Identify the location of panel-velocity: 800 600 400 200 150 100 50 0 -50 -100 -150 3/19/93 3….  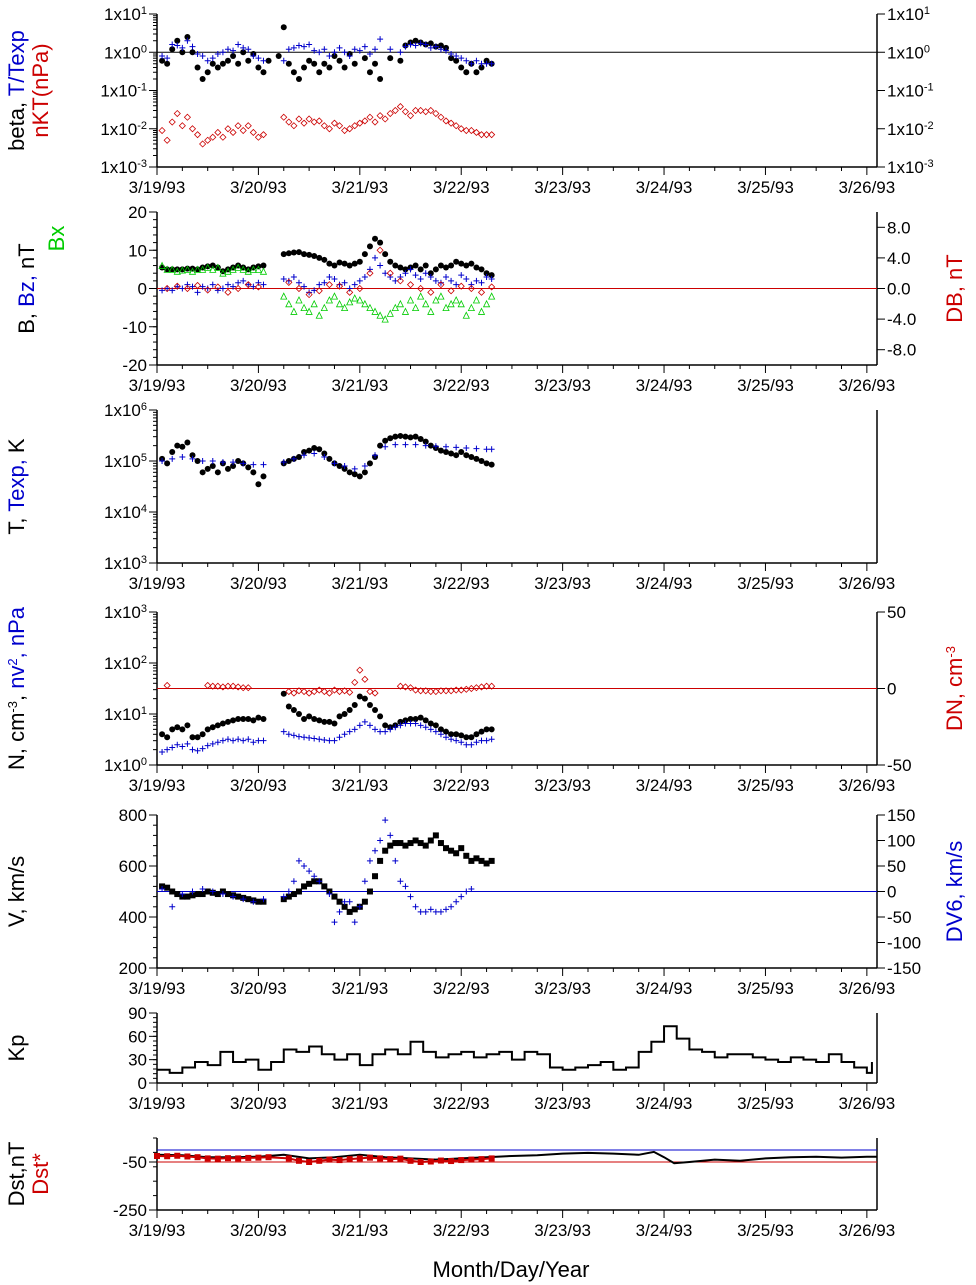
(520, 902).